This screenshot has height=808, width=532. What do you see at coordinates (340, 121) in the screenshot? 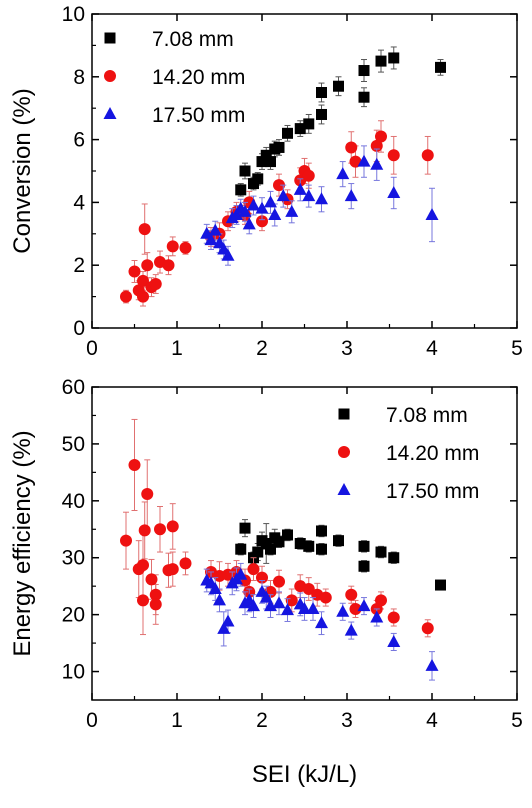
I see `series-7-08-mm` at bounding box center [340, 121].